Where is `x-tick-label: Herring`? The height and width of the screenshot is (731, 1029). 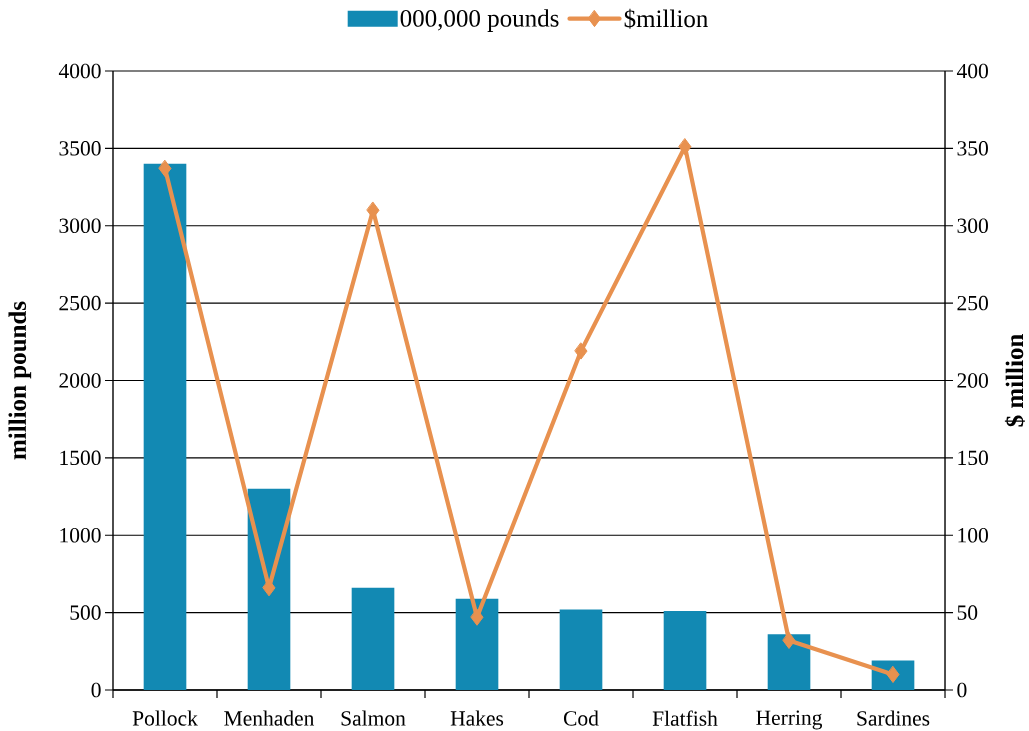 x-tick-label: Herring is located at coordinates (789, 720).